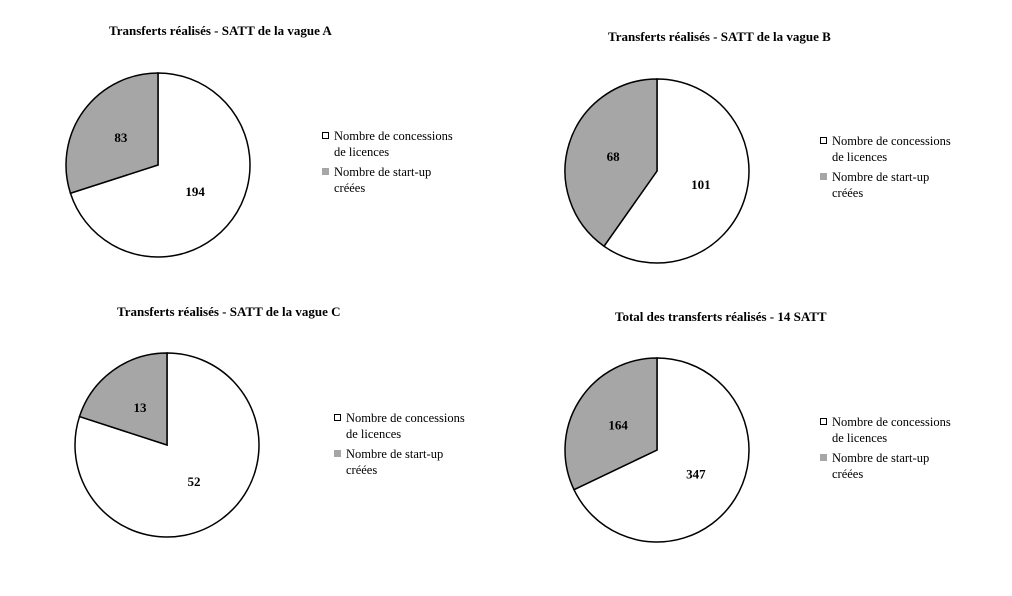 Image resolution: width=1012 pixels, height=596 pixels. I want to click on pie-svg: 101 68, so click(657, 171).